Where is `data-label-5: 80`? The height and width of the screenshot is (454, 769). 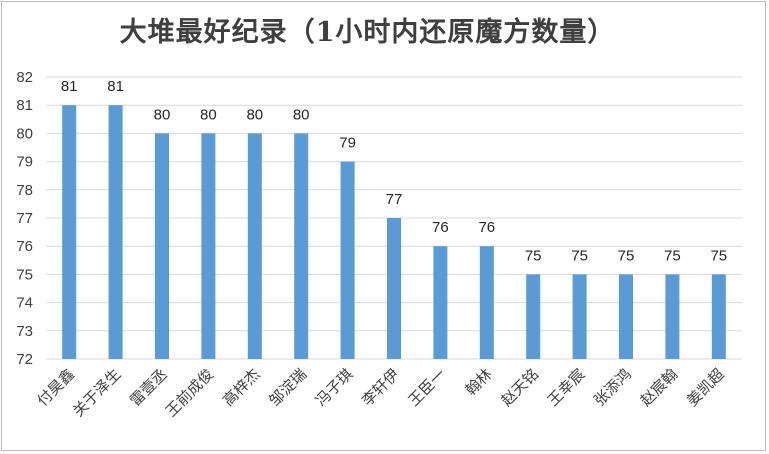
data-label-5: 80 is located at coordinates (301, 114).